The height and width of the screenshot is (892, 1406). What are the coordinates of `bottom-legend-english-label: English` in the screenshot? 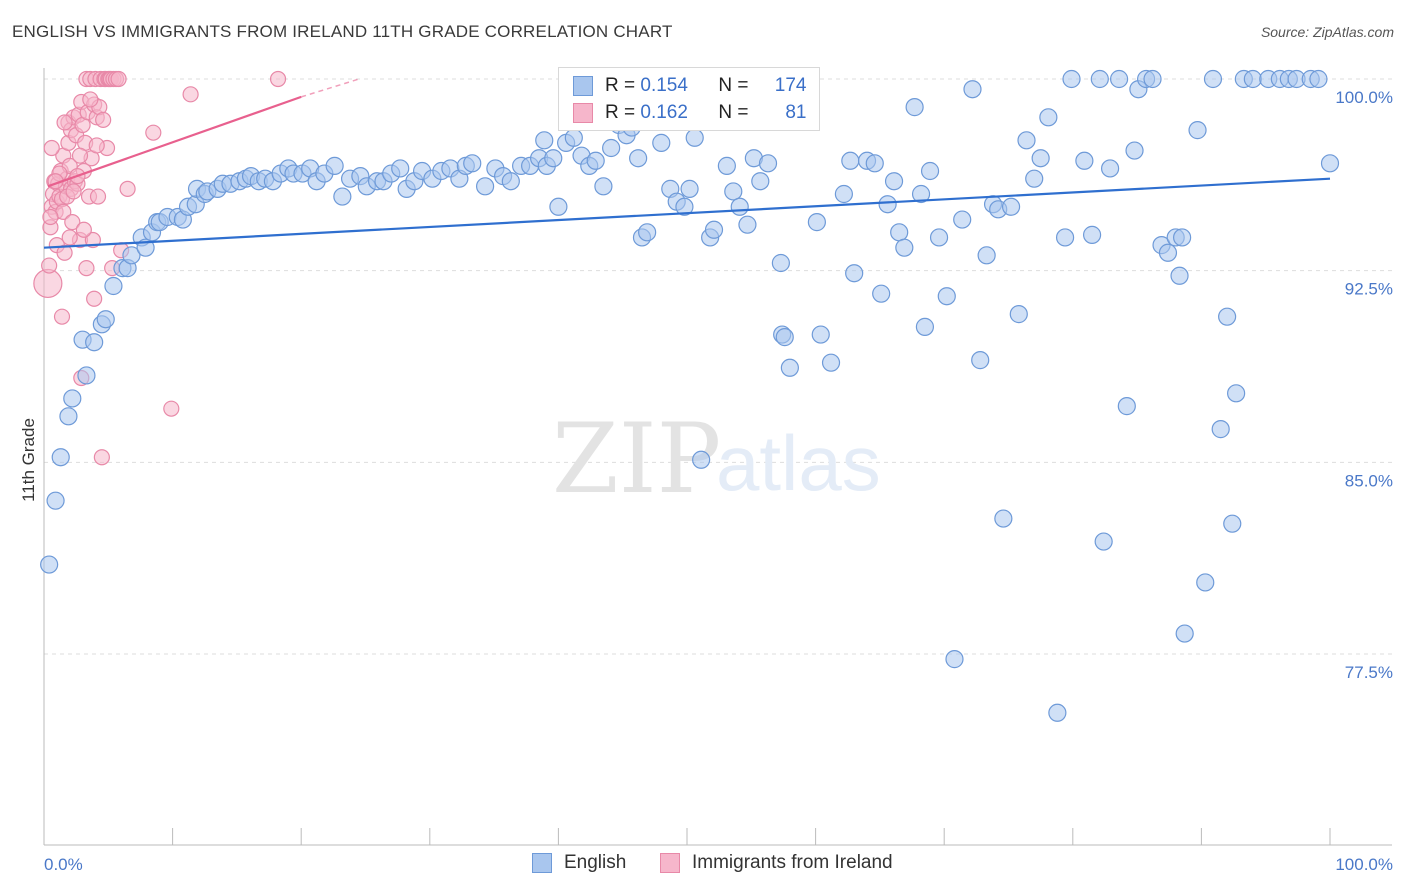 It's located at (595, 862).